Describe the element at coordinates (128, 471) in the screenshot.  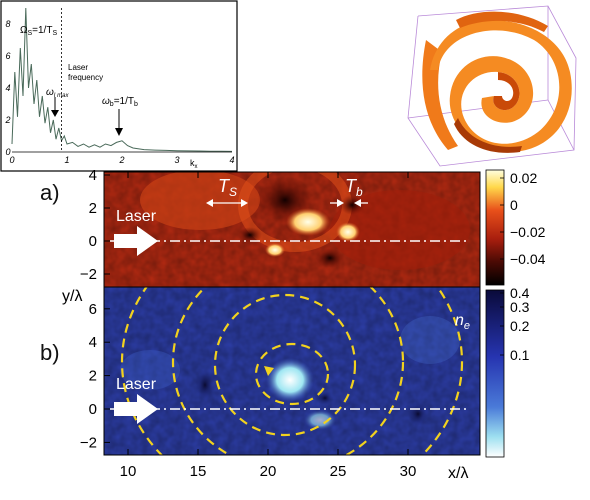
I see `x-tick-label: 10` at that location.